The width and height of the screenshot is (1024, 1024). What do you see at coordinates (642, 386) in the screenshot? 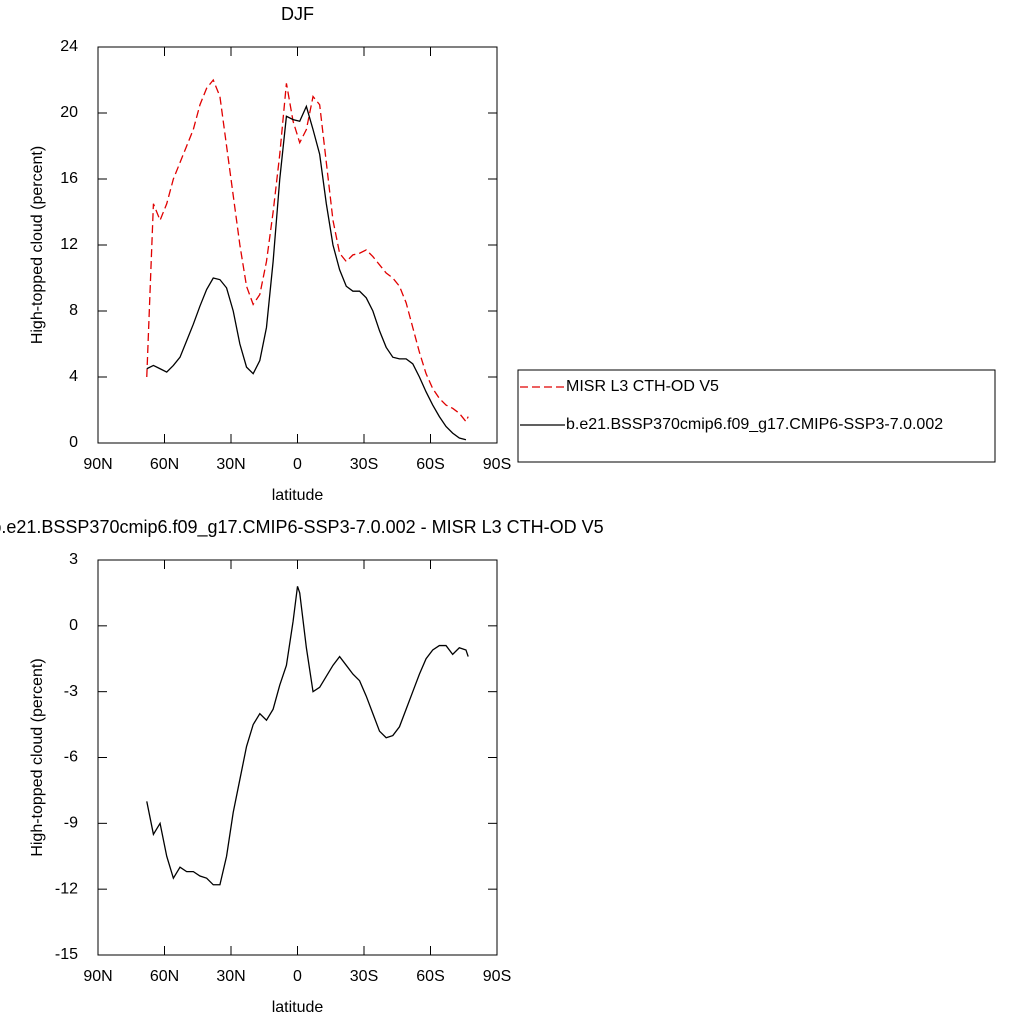
I see `legend-label: MISR L3 CTH-OD V5` at bounding box center [642, 386].